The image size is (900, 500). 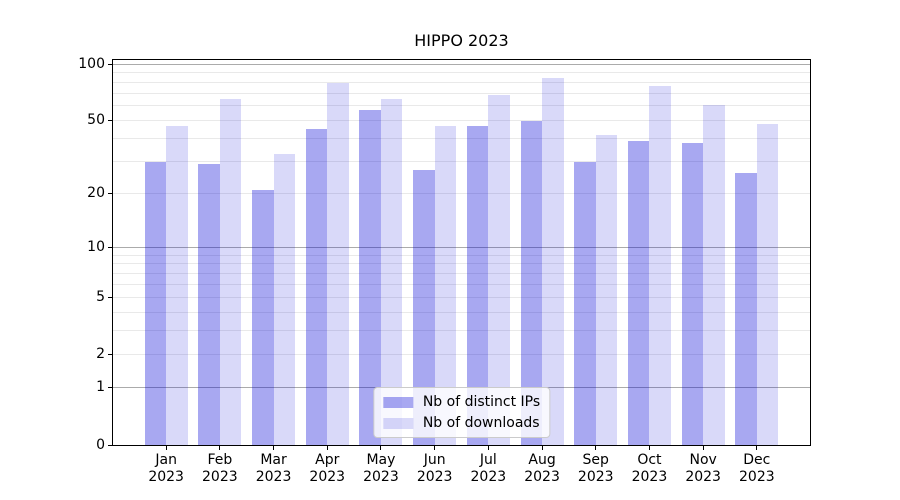 I want to click on x-tick-month-jan: Jan, so click(x=166, y=460).